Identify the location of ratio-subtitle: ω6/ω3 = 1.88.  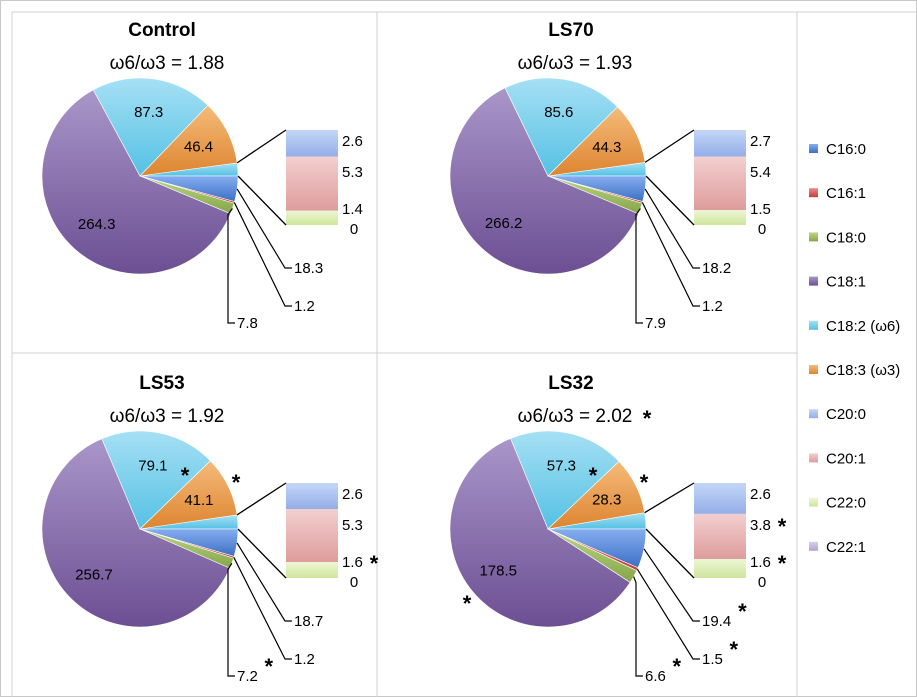
(167, 63).